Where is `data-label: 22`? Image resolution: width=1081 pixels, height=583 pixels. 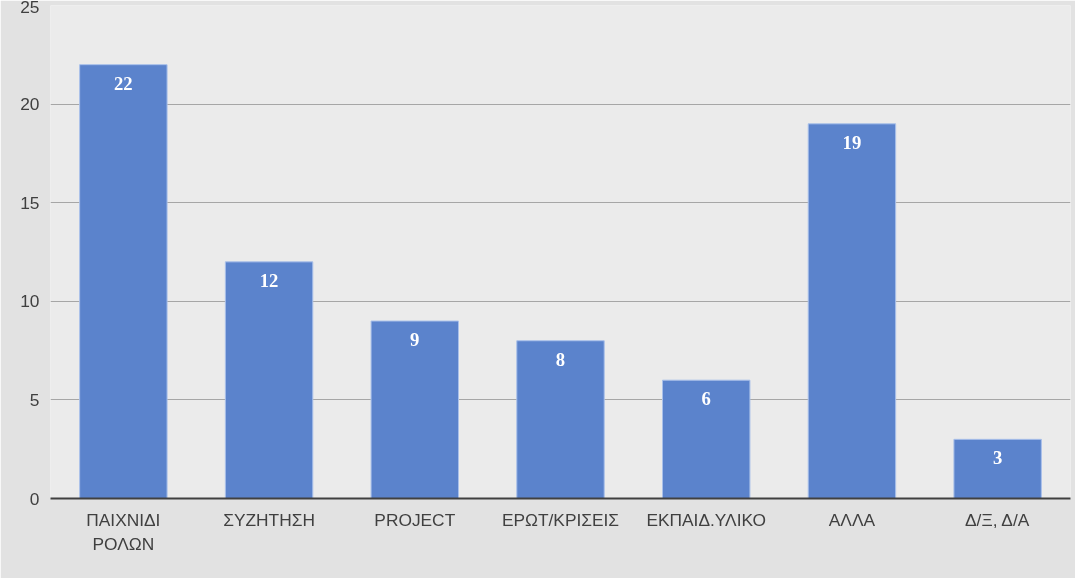
data-label: 22 is located at coordinates (123, 83).